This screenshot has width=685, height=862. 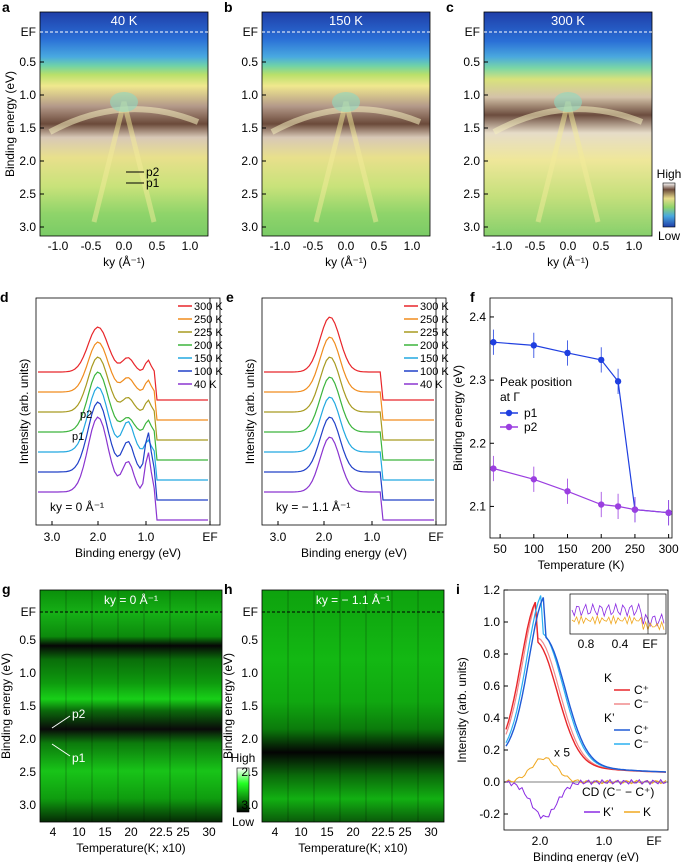 What do you see at coordinates (61, 722) in the screenshot?
I see `marker-line` at bounding box center [61, 722].